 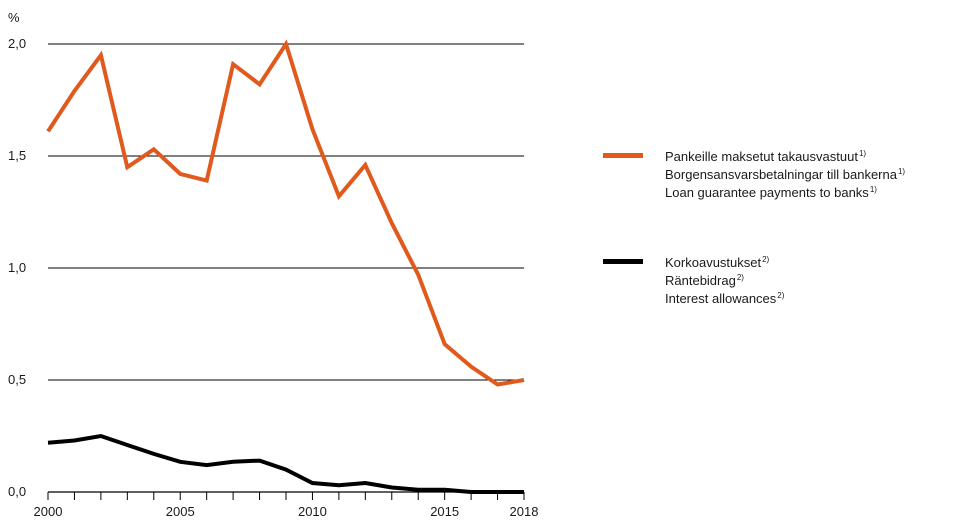 I want to click on y-axis-labels: 0,0 0,5 1,0 1,5 2,0, so click(x=17, y=267).